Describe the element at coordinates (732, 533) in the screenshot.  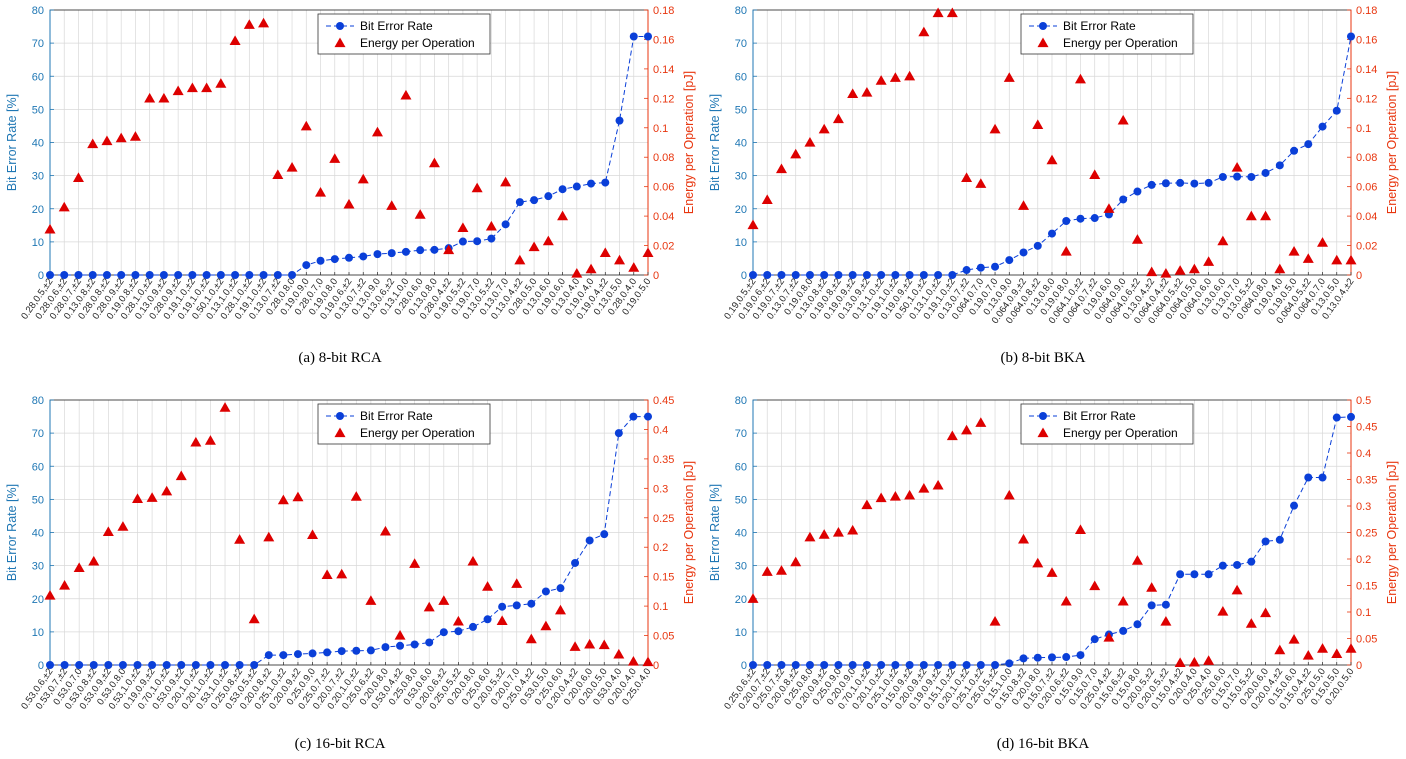
I see `left-axis: 0 10 20 30 40 50 60 70 80 Bit Error Rate [%]` at that location.